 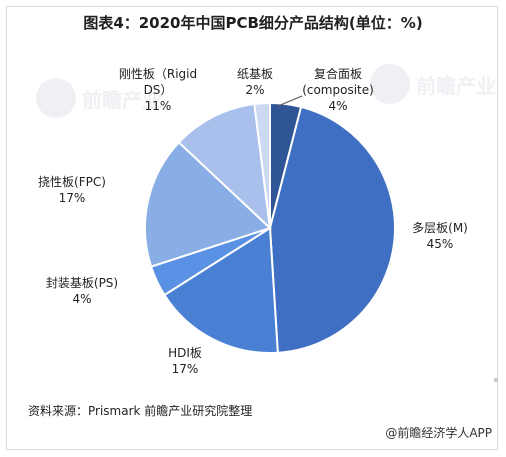 I want to click on slice-name-label: 纸基板, so click(x=255, y=74).